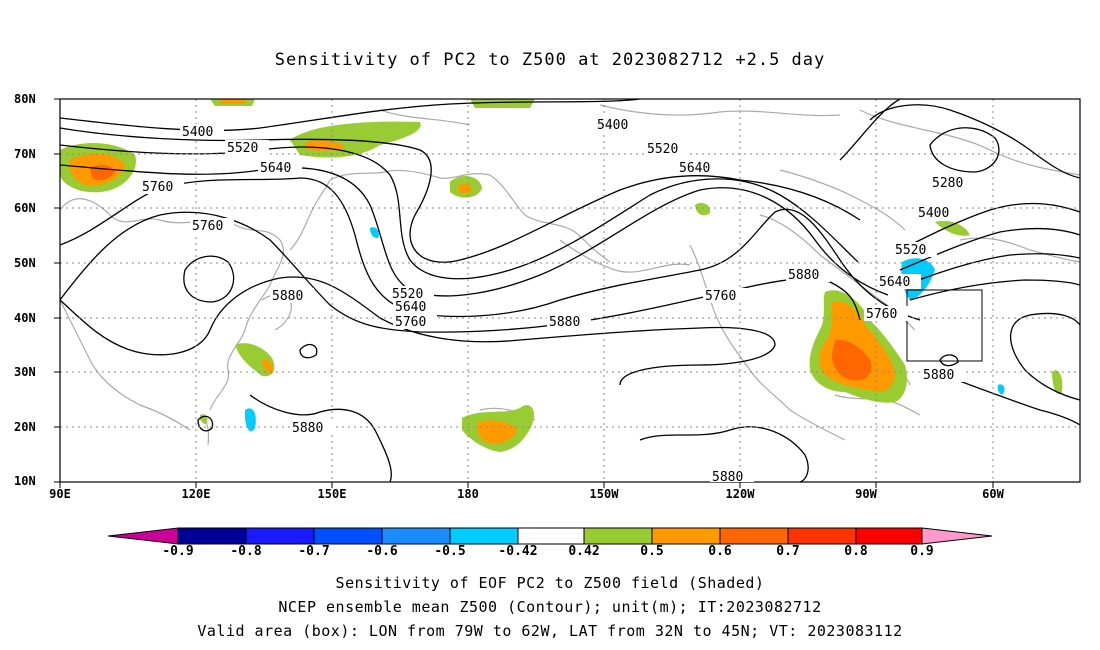 The height and width of the screenshot is (650, 1100). I want to click on contour-label: 5280, so click(947, 183).